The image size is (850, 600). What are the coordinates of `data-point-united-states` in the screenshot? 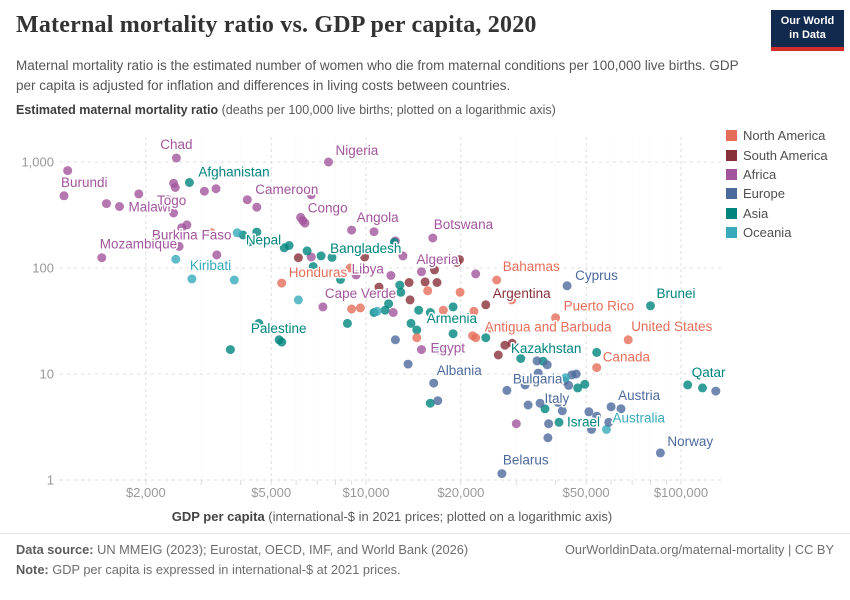 It's located at (628, 340).